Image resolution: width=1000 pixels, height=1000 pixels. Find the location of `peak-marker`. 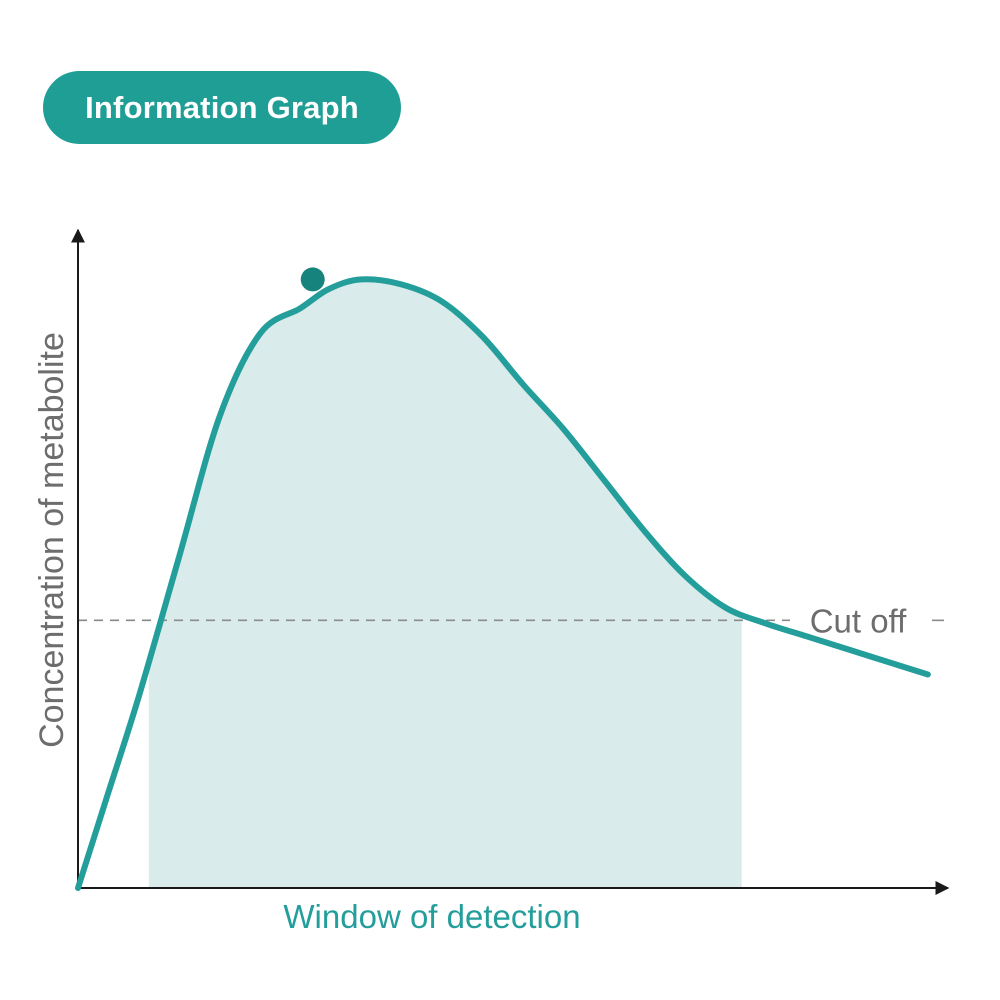

peak-marker is located at coordinates (312, 279).